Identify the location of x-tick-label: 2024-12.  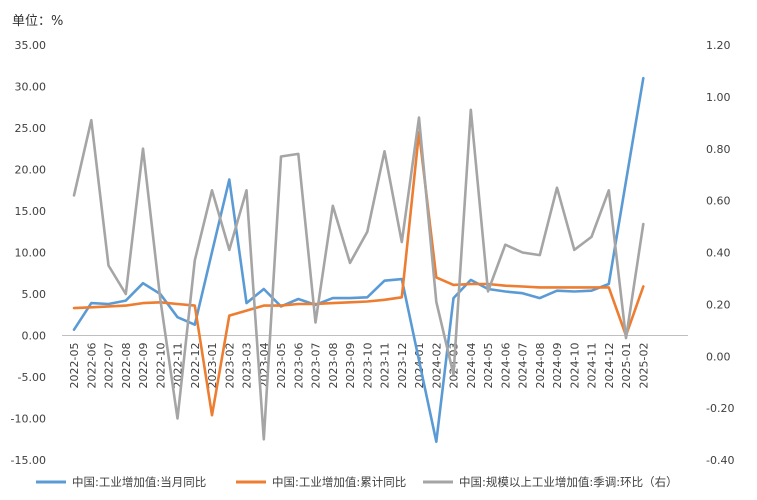
(609, 366).